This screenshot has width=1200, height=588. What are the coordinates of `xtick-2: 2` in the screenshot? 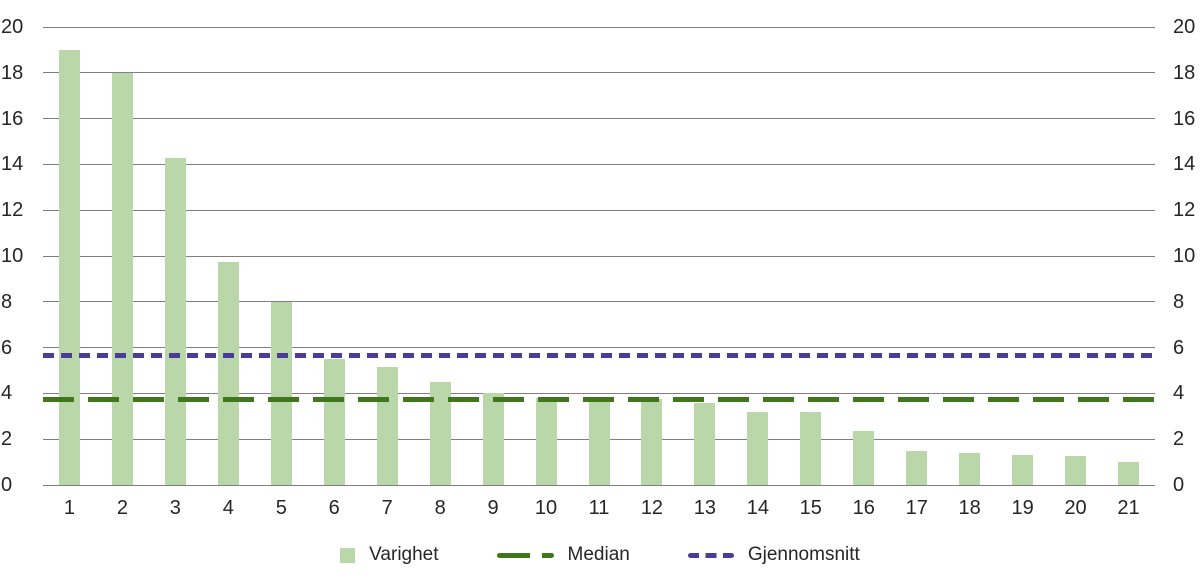 It's located at (122, 508).